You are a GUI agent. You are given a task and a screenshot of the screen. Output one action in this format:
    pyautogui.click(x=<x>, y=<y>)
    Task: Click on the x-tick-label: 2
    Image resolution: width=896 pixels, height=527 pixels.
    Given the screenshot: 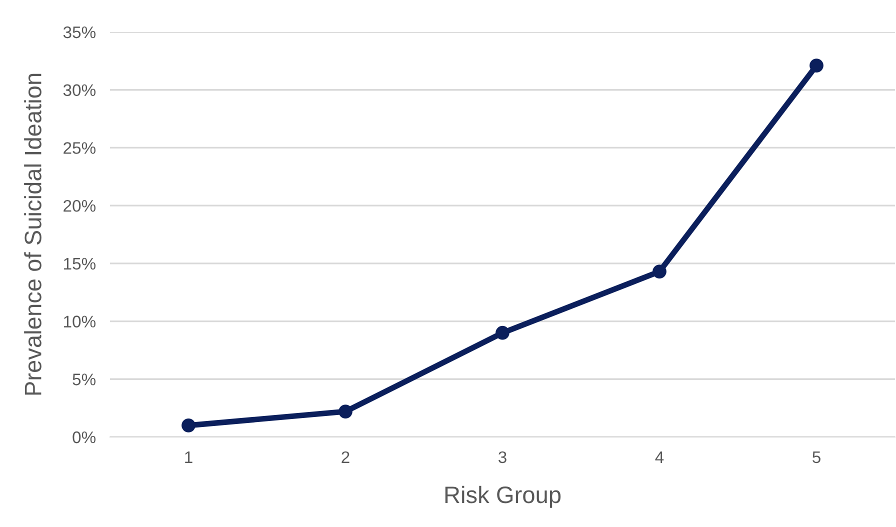 What is the action you would take?
    pyautogui.click(x=346, y=457)
    